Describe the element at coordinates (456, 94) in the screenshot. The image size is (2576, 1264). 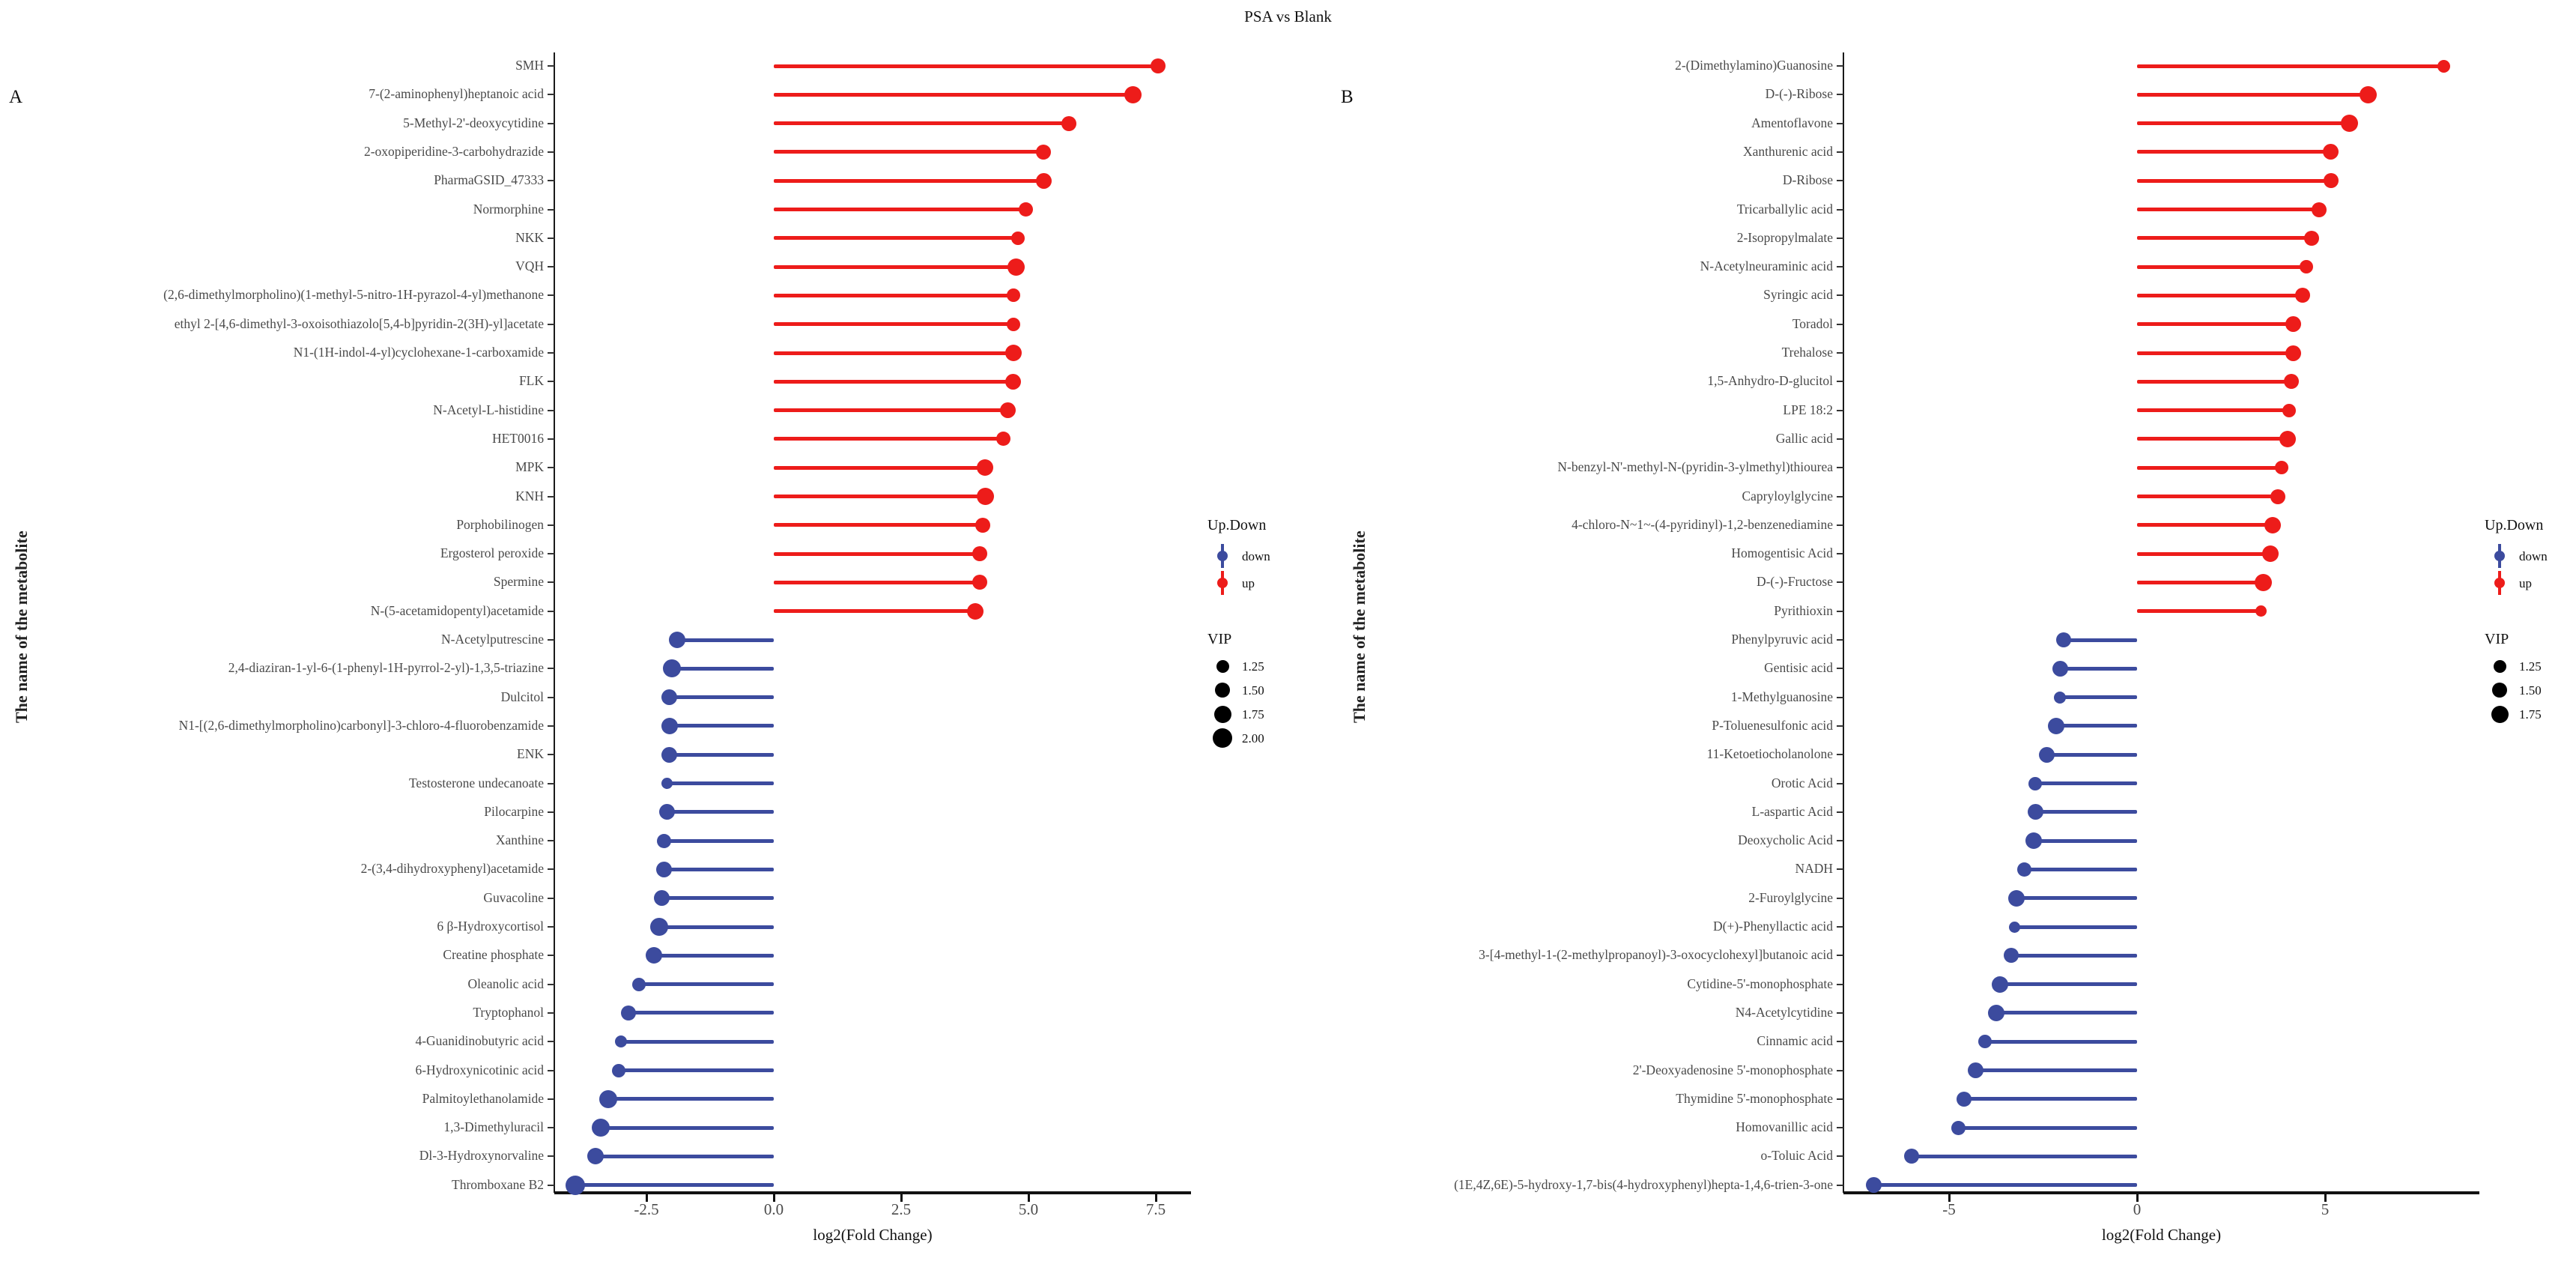
I see `metabolite-label: 7-(2-aminophenyl)heptanoic acid` at that location.